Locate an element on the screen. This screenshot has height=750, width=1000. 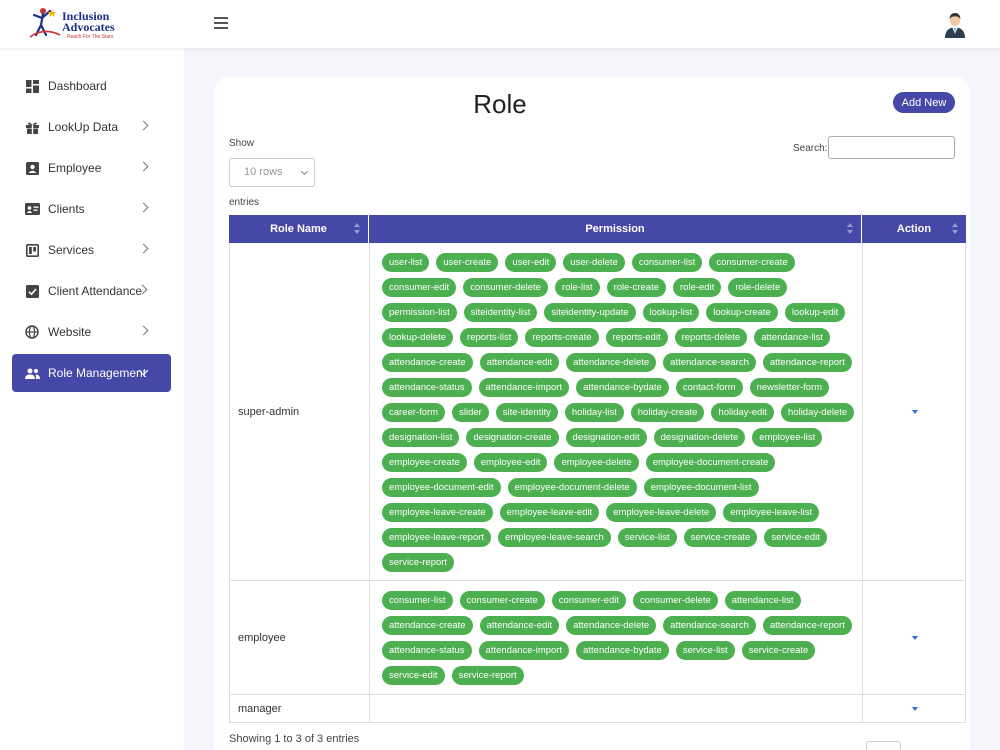
permission-badge: employee-document-delete is located at coordinates (572, 487).